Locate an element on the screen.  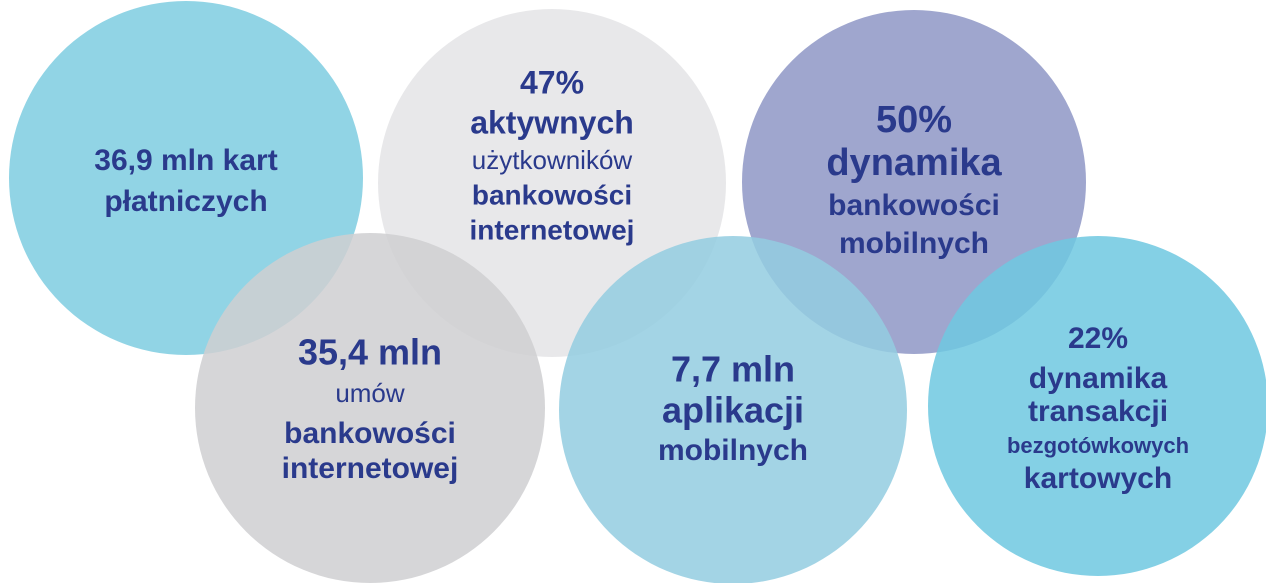
label-line: transakcji is located at coordinates (1098, 411).